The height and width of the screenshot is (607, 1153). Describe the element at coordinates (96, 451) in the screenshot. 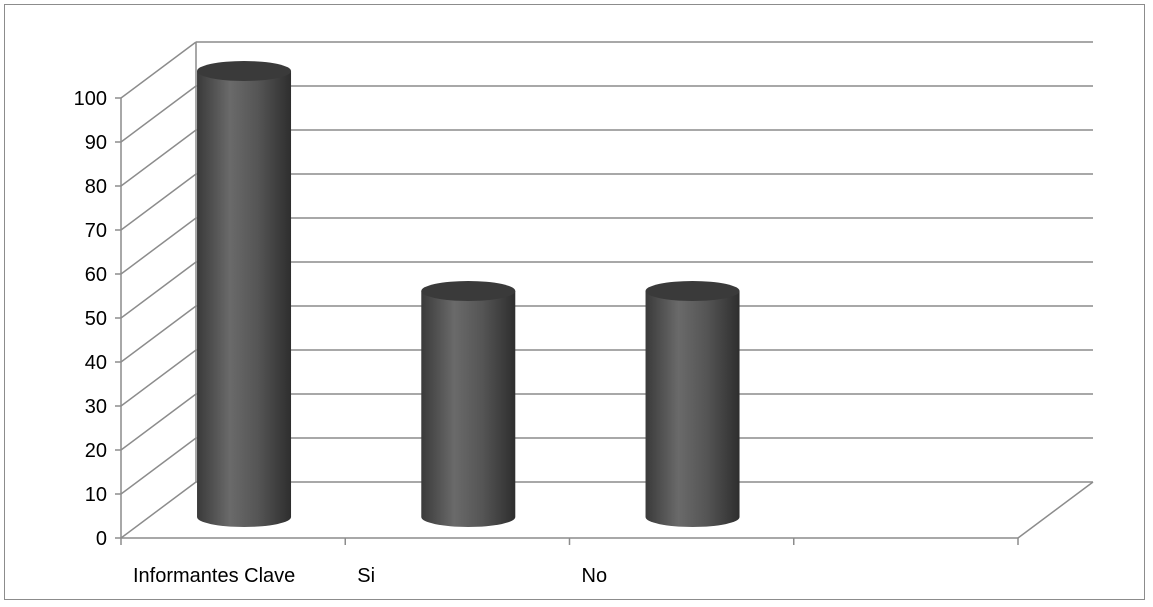

I see `y-tick-label: 20` at that location.